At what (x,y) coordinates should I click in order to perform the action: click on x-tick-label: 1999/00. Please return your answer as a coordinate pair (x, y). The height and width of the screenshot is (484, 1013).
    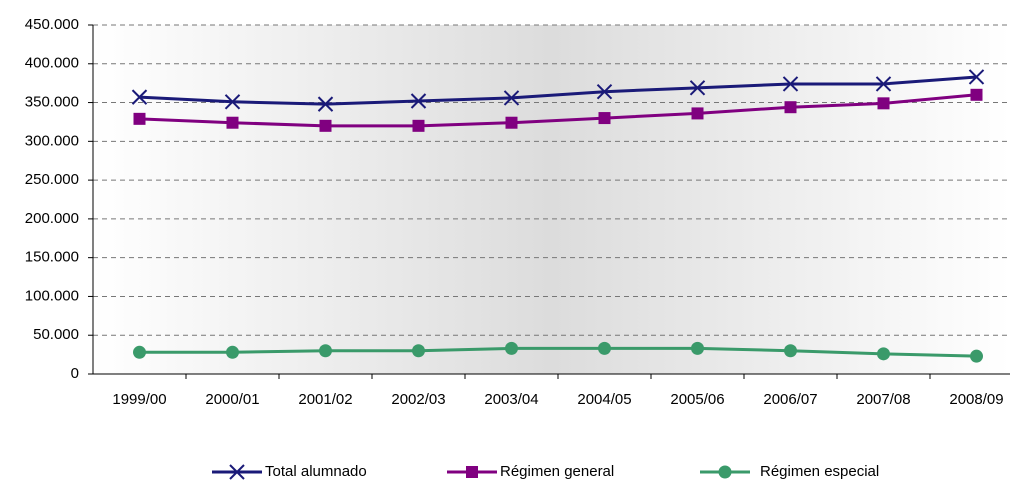
    Looking at the image, I should click on (139, 399).